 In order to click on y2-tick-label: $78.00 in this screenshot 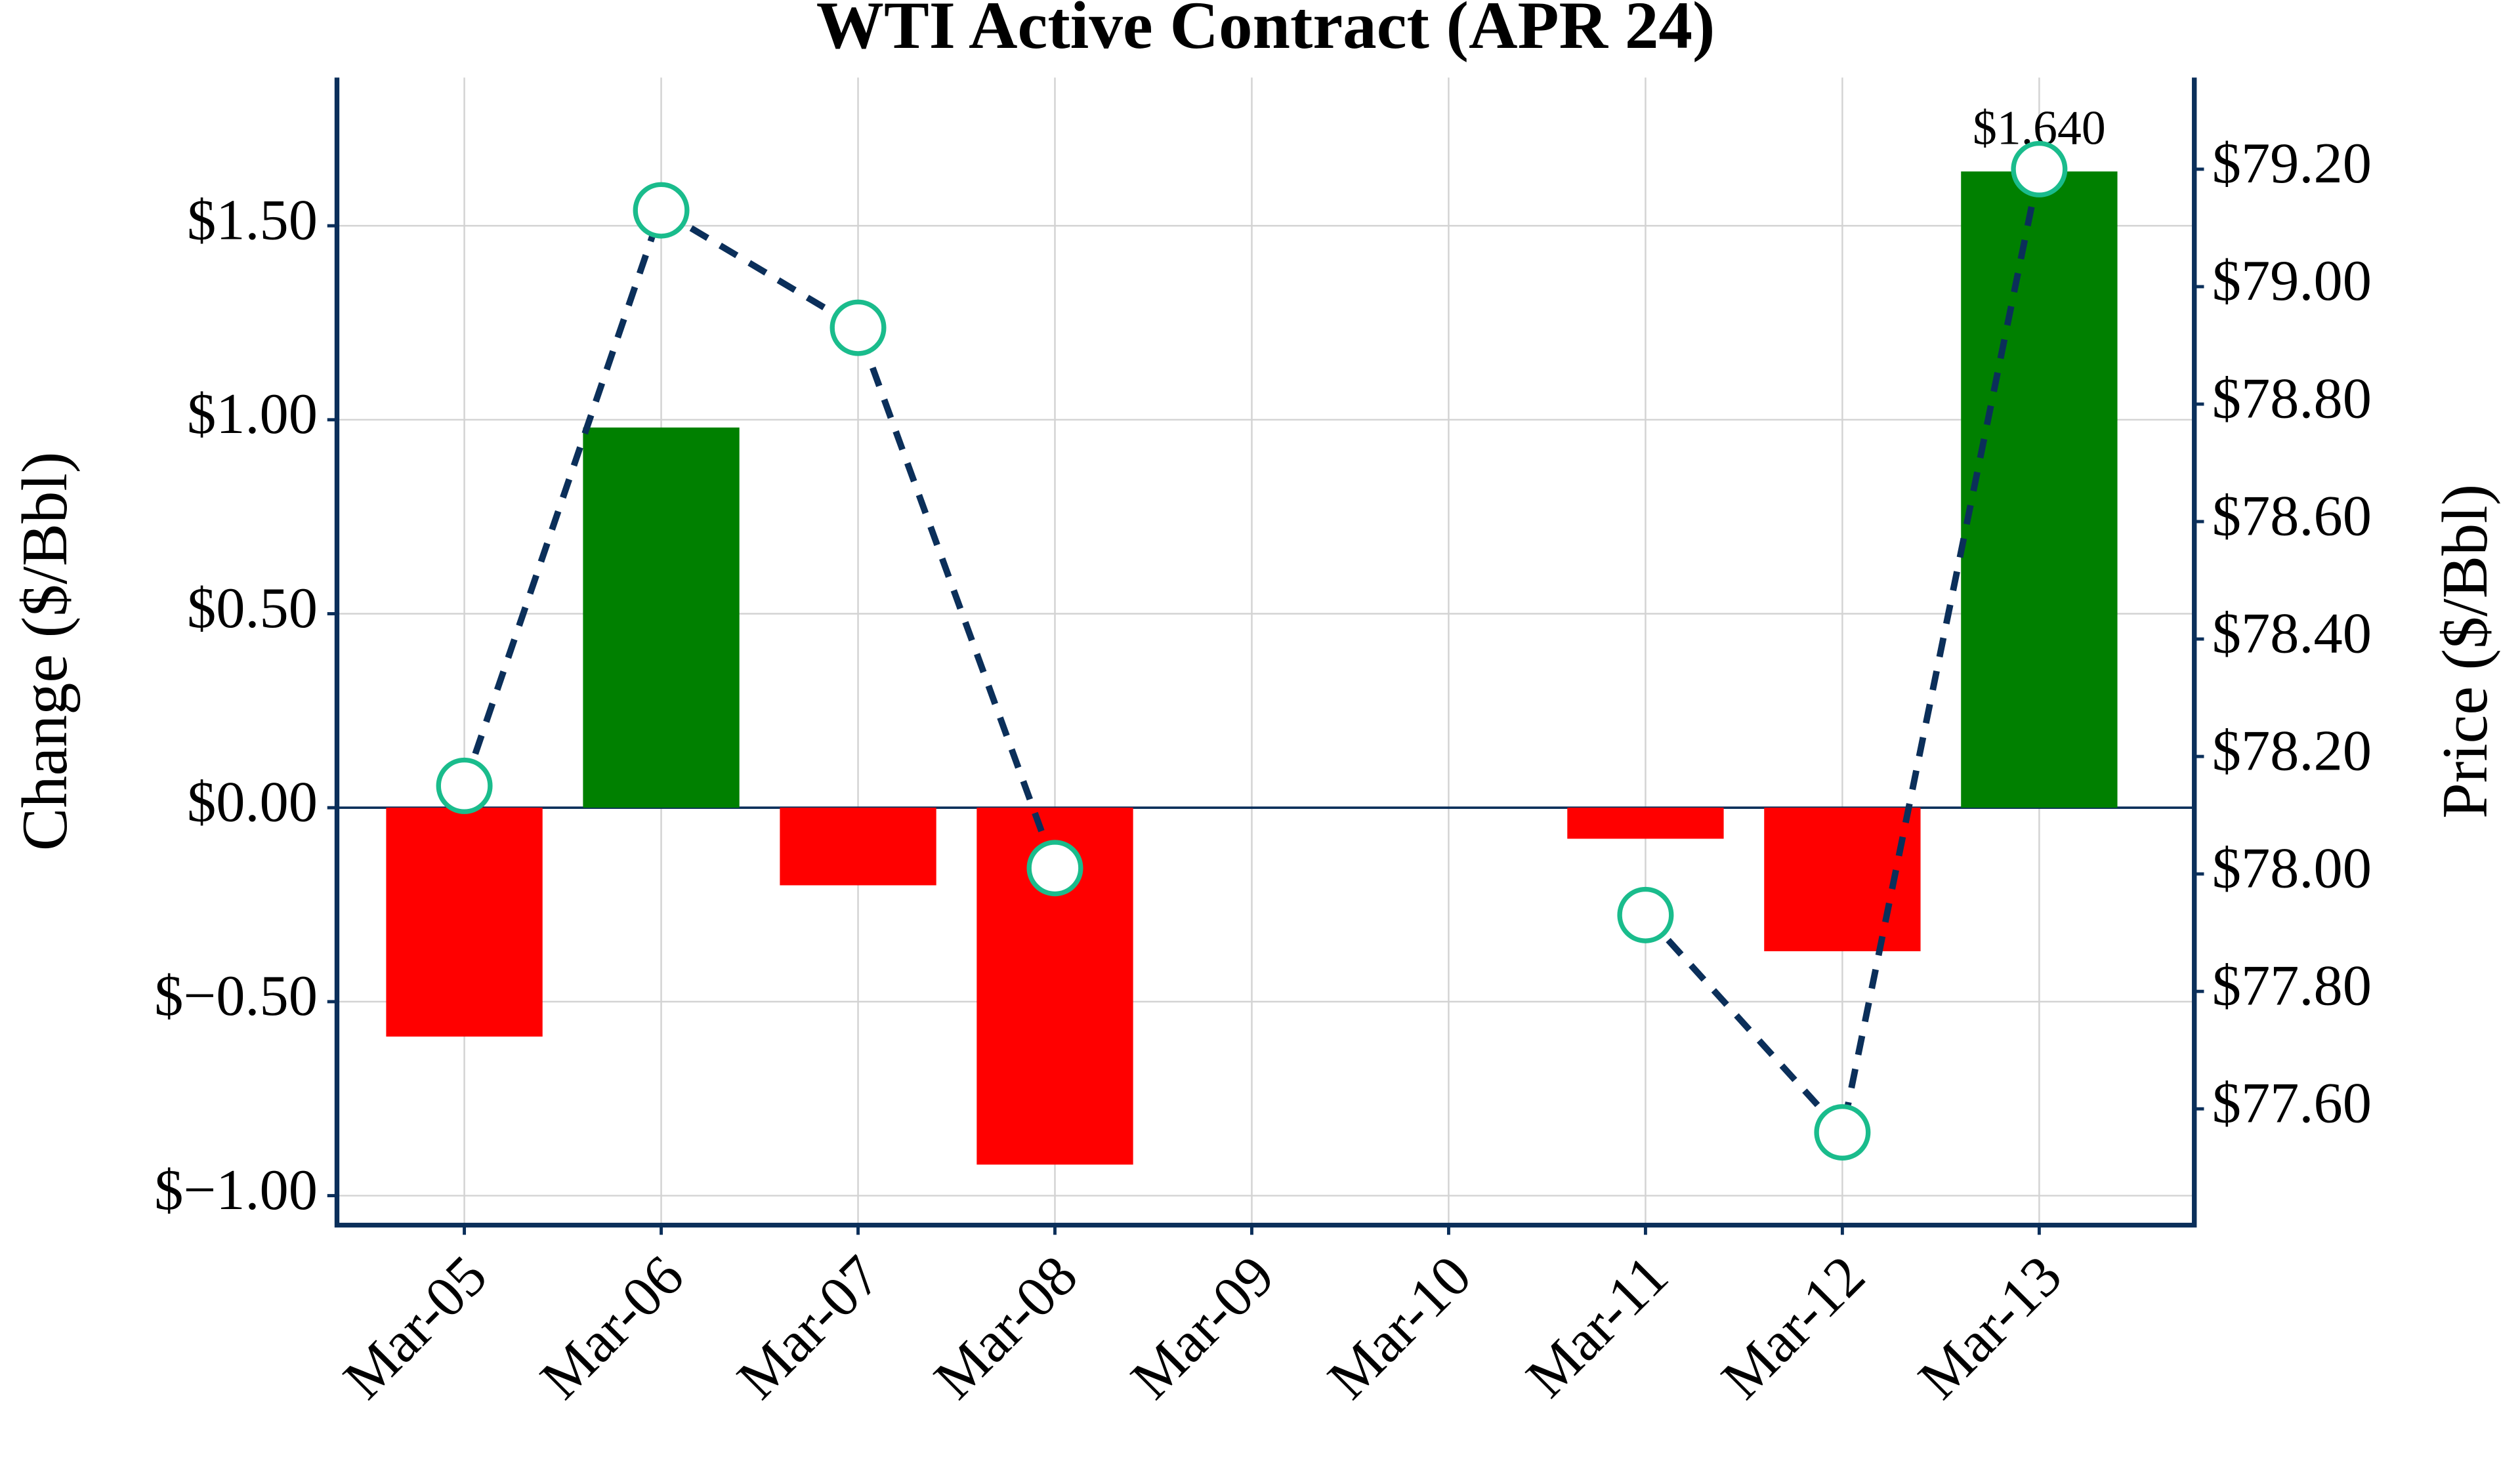, I will do `click(2292, 868)`.